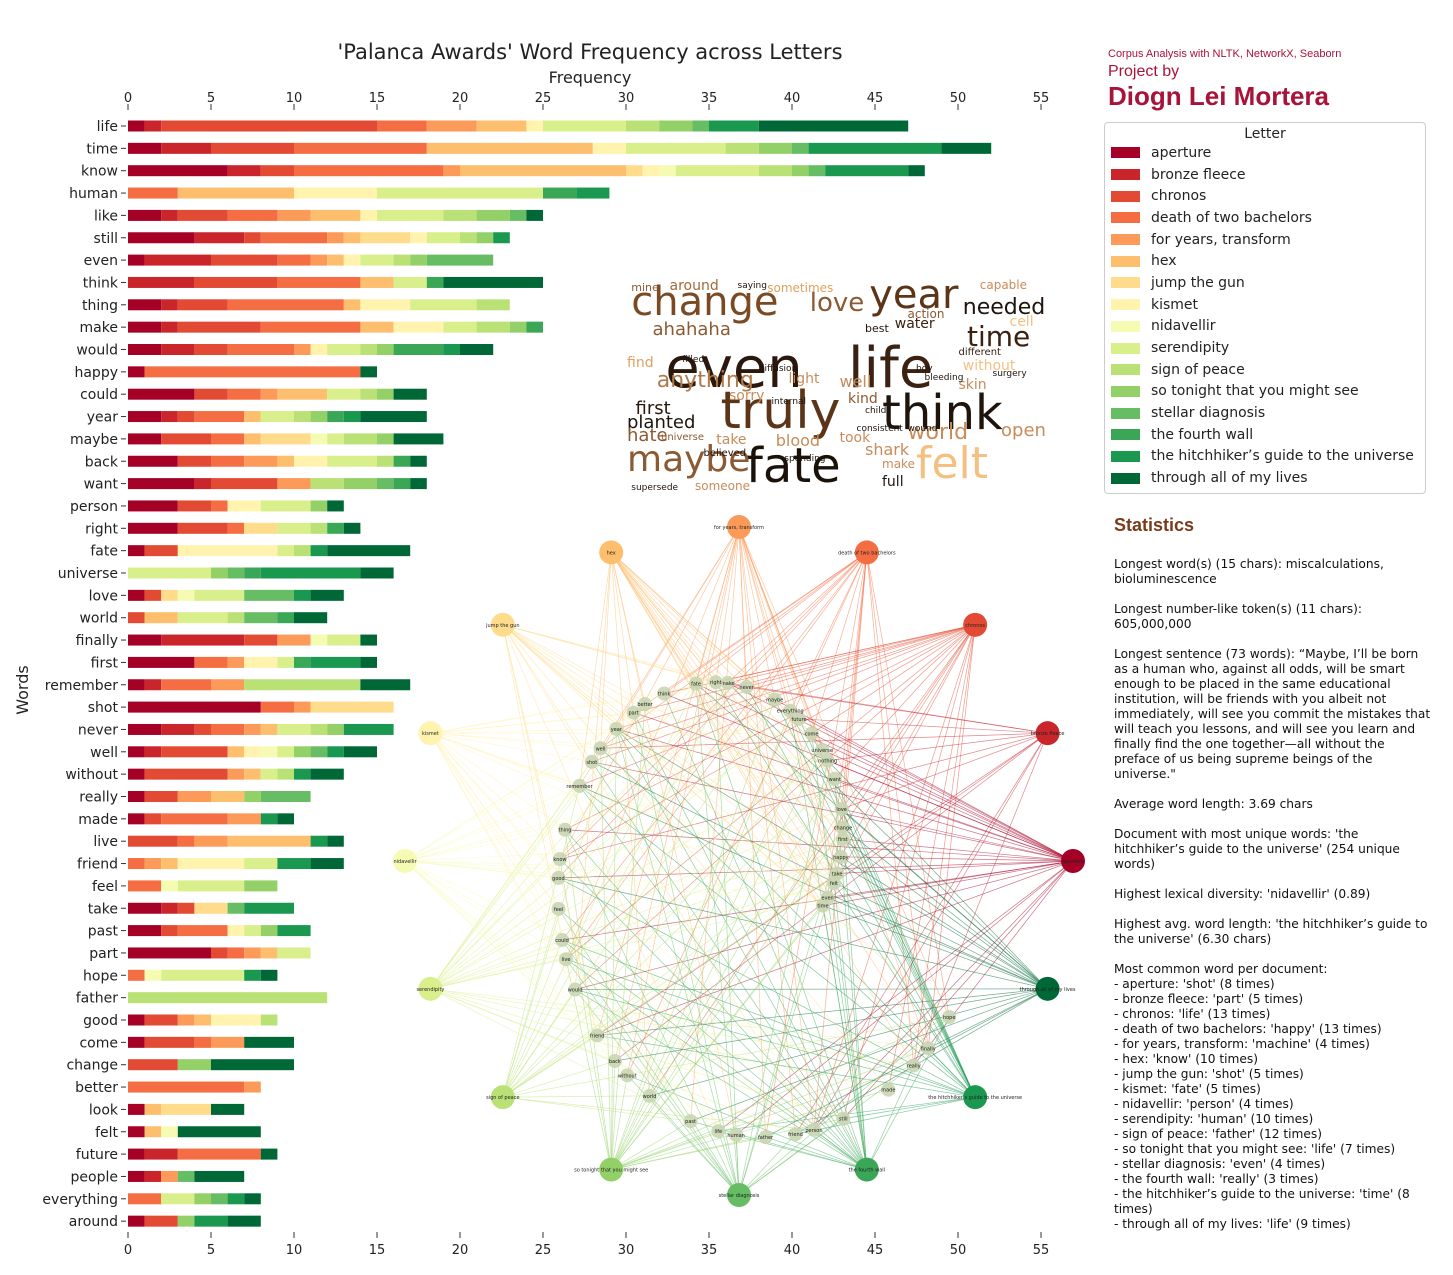 This screenshot has width=1453, height=1275. Describe the element at coordinates (1265, 348) in the screenshot. I see `legend-item: serendipity` at that location.